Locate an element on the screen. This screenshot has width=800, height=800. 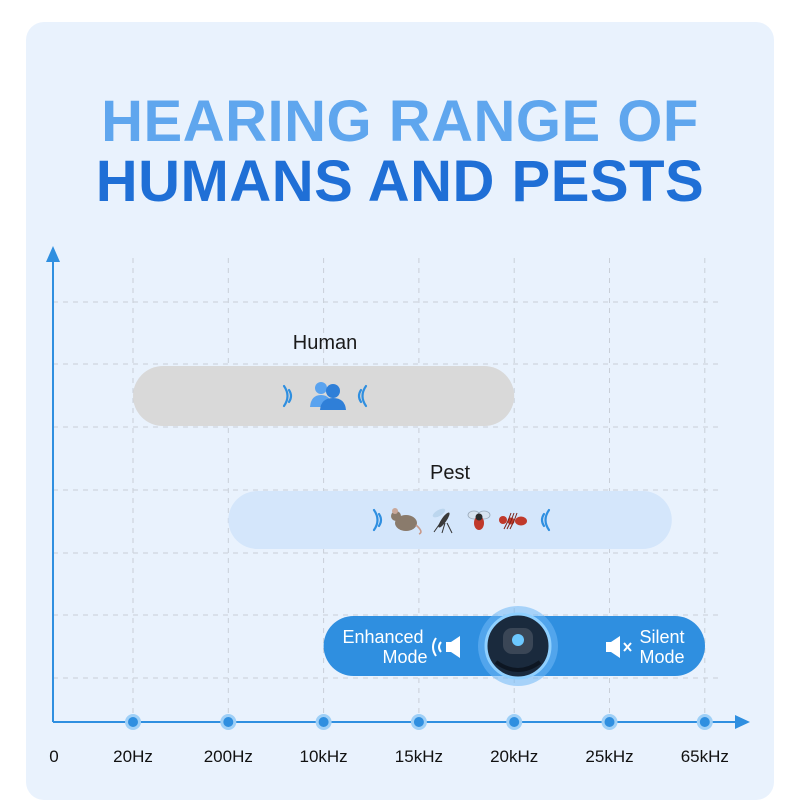
repeller-device-image is located at coordinates (518, 646).